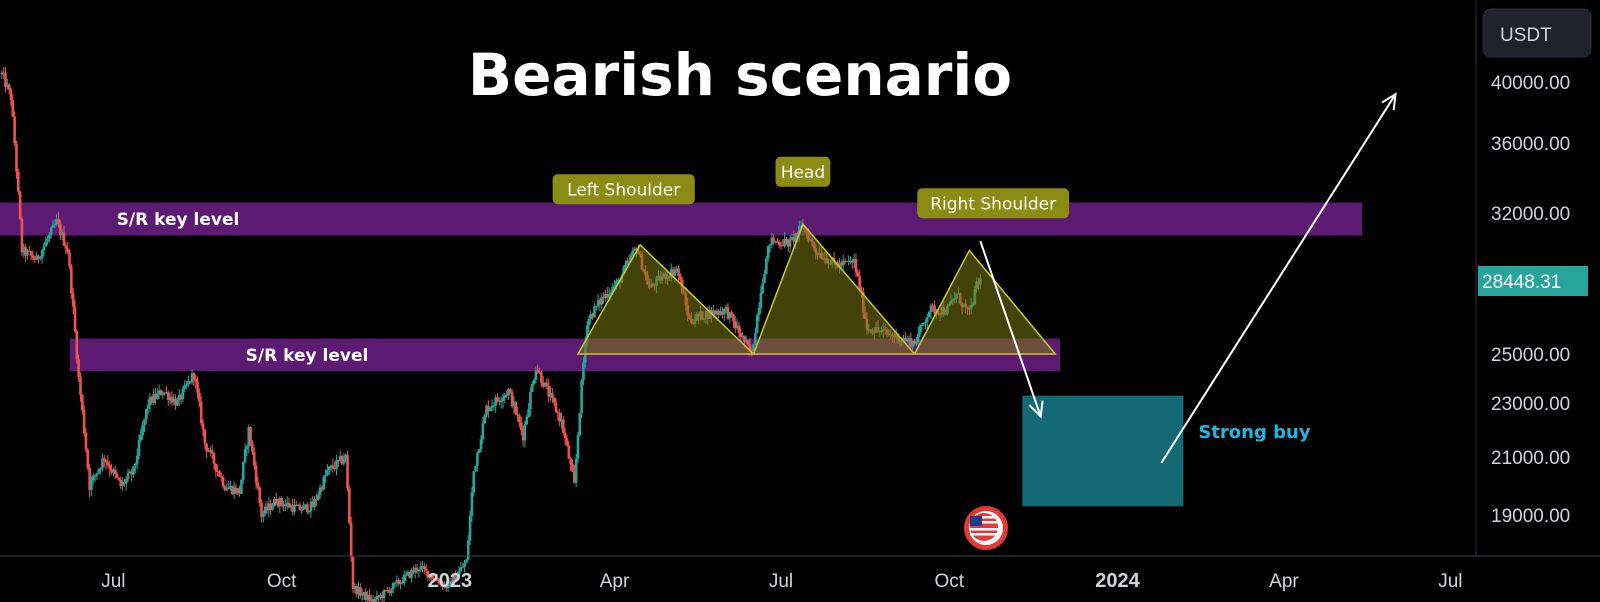 The width and height of the screenshot is (1600, 602). Describe the element at coordinates (681, 219) in the screenshot. I see `sr-key-level-band` at that location.